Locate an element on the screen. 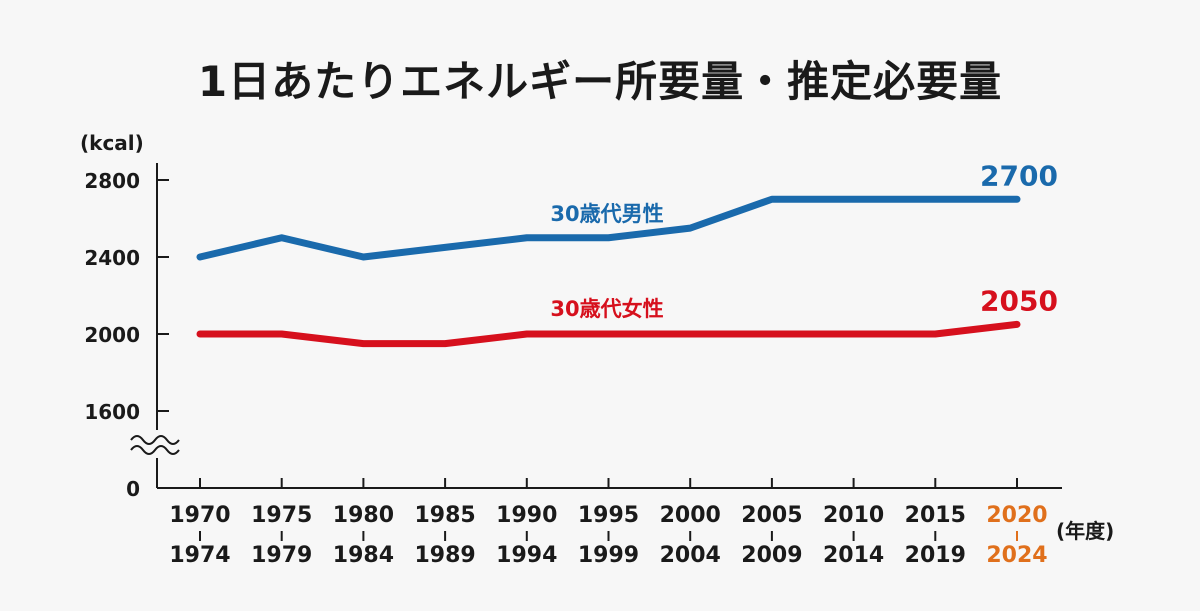 The image size is (1200, 611). x-tick-label-start: 2005 is located at coordinates (771, 515).